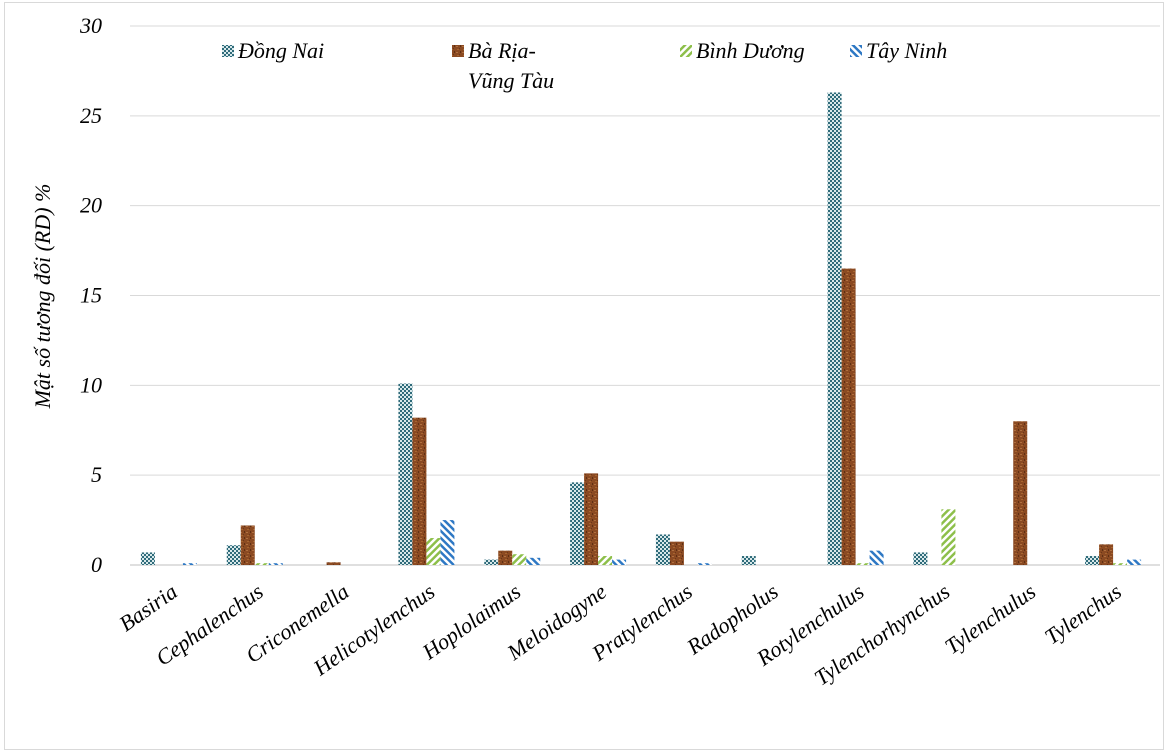  I want to click on y-tick-label: 25, so click(91, 115).